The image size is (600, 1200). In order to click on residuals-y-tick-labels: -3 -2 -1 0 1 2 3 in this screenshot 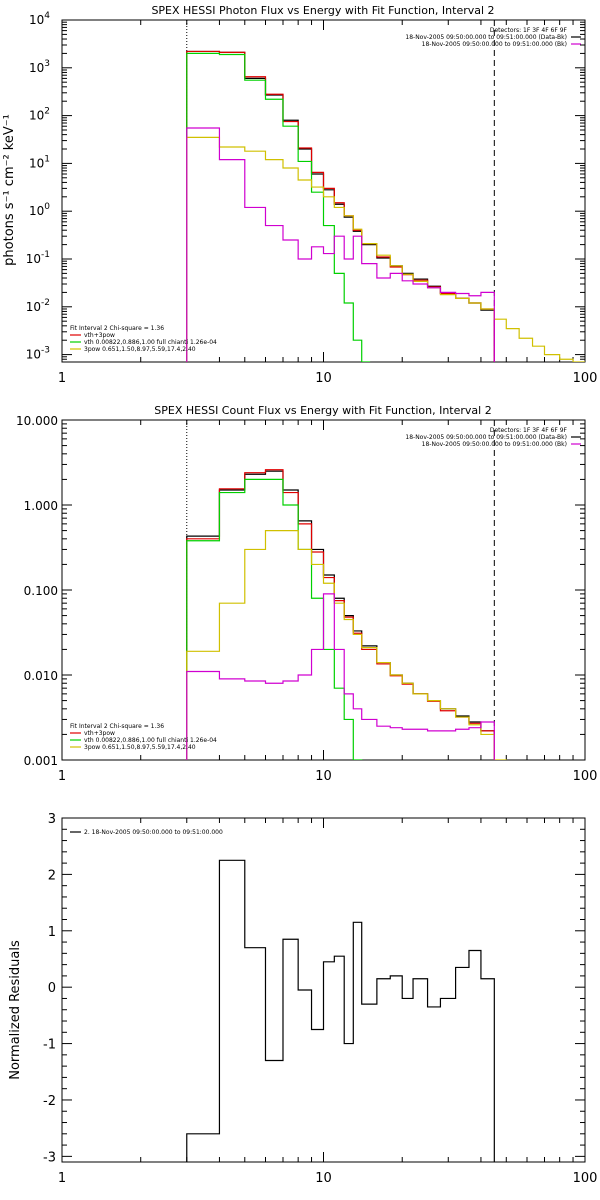, I will do `click(49, 988)`.